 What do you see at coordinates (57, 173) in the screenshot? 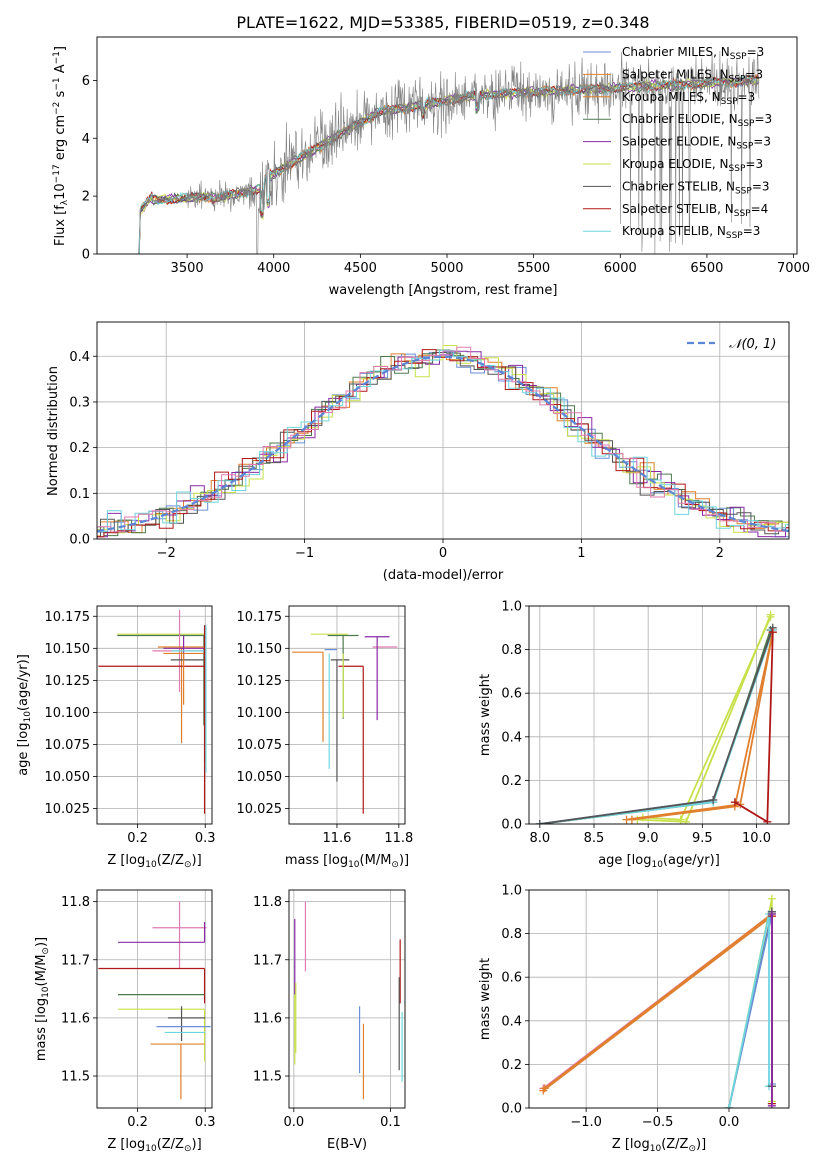
I see `y-axis-label-part: −17` at bounding box center [57, 173].